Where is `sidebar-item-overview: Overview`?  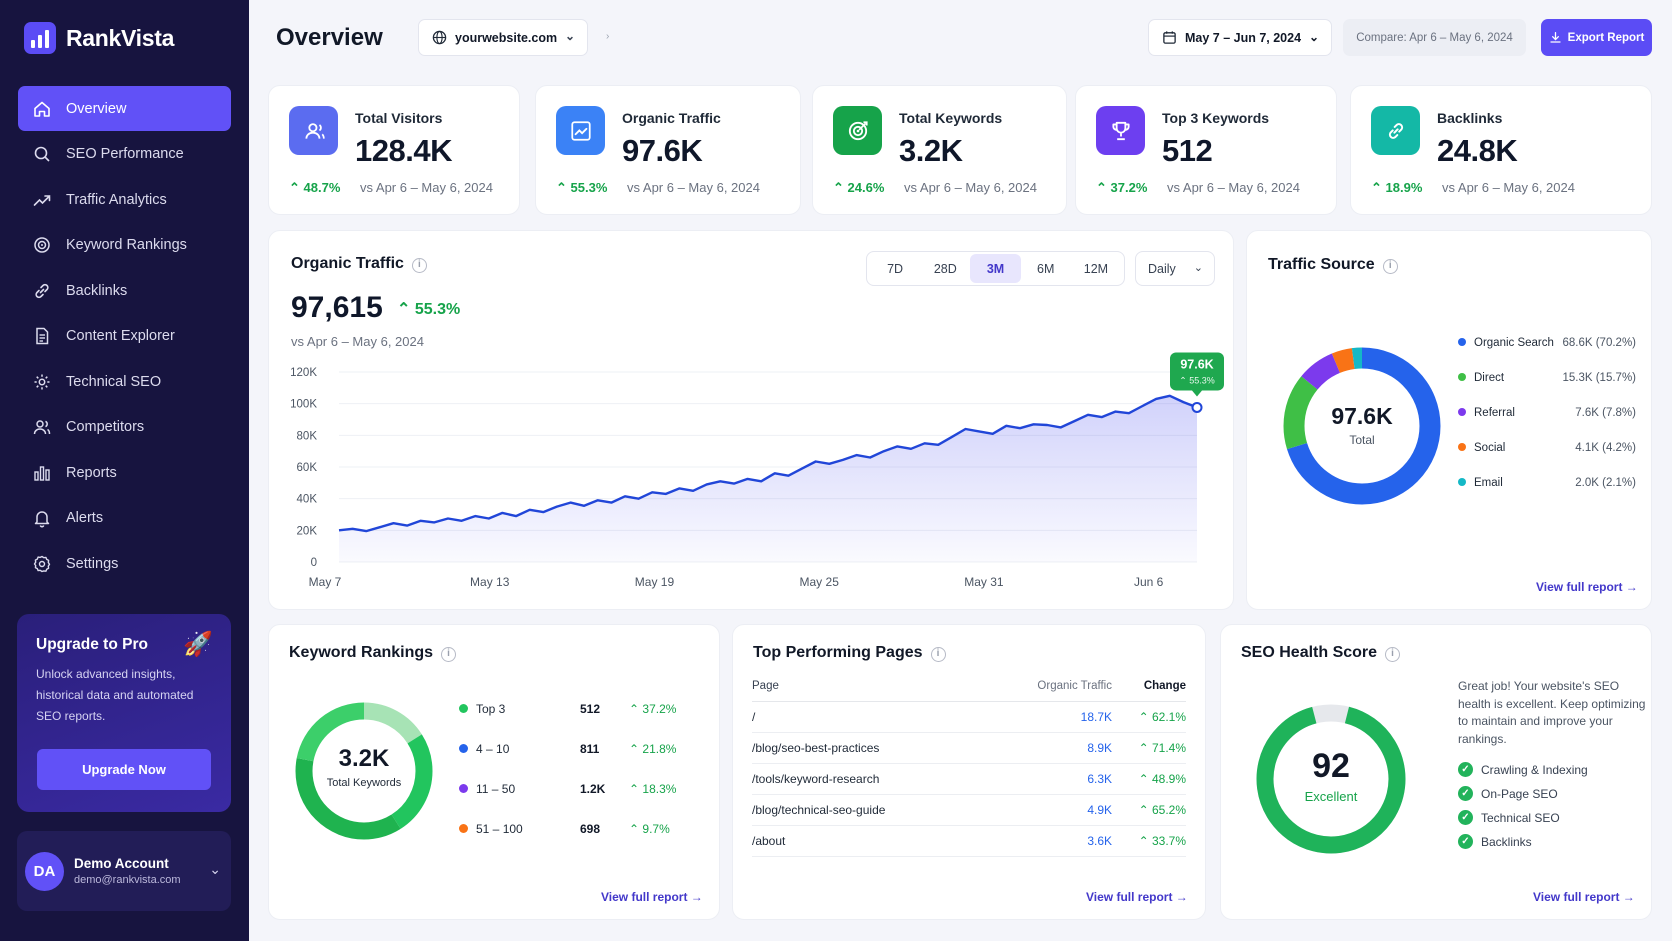 sidebar-item-overview: Overview is located at coordinates (124, 108).